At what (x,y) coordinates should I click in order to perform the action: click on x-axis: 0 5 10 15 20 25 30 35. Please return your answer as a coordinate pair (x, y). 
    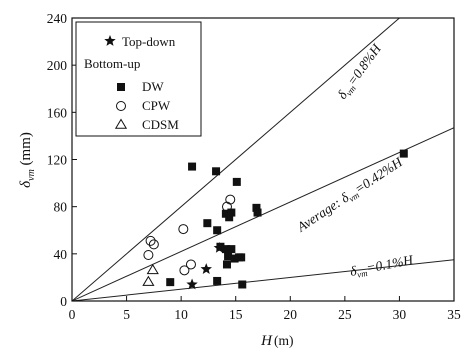
    Looking at the image, I should click on (265, 309).